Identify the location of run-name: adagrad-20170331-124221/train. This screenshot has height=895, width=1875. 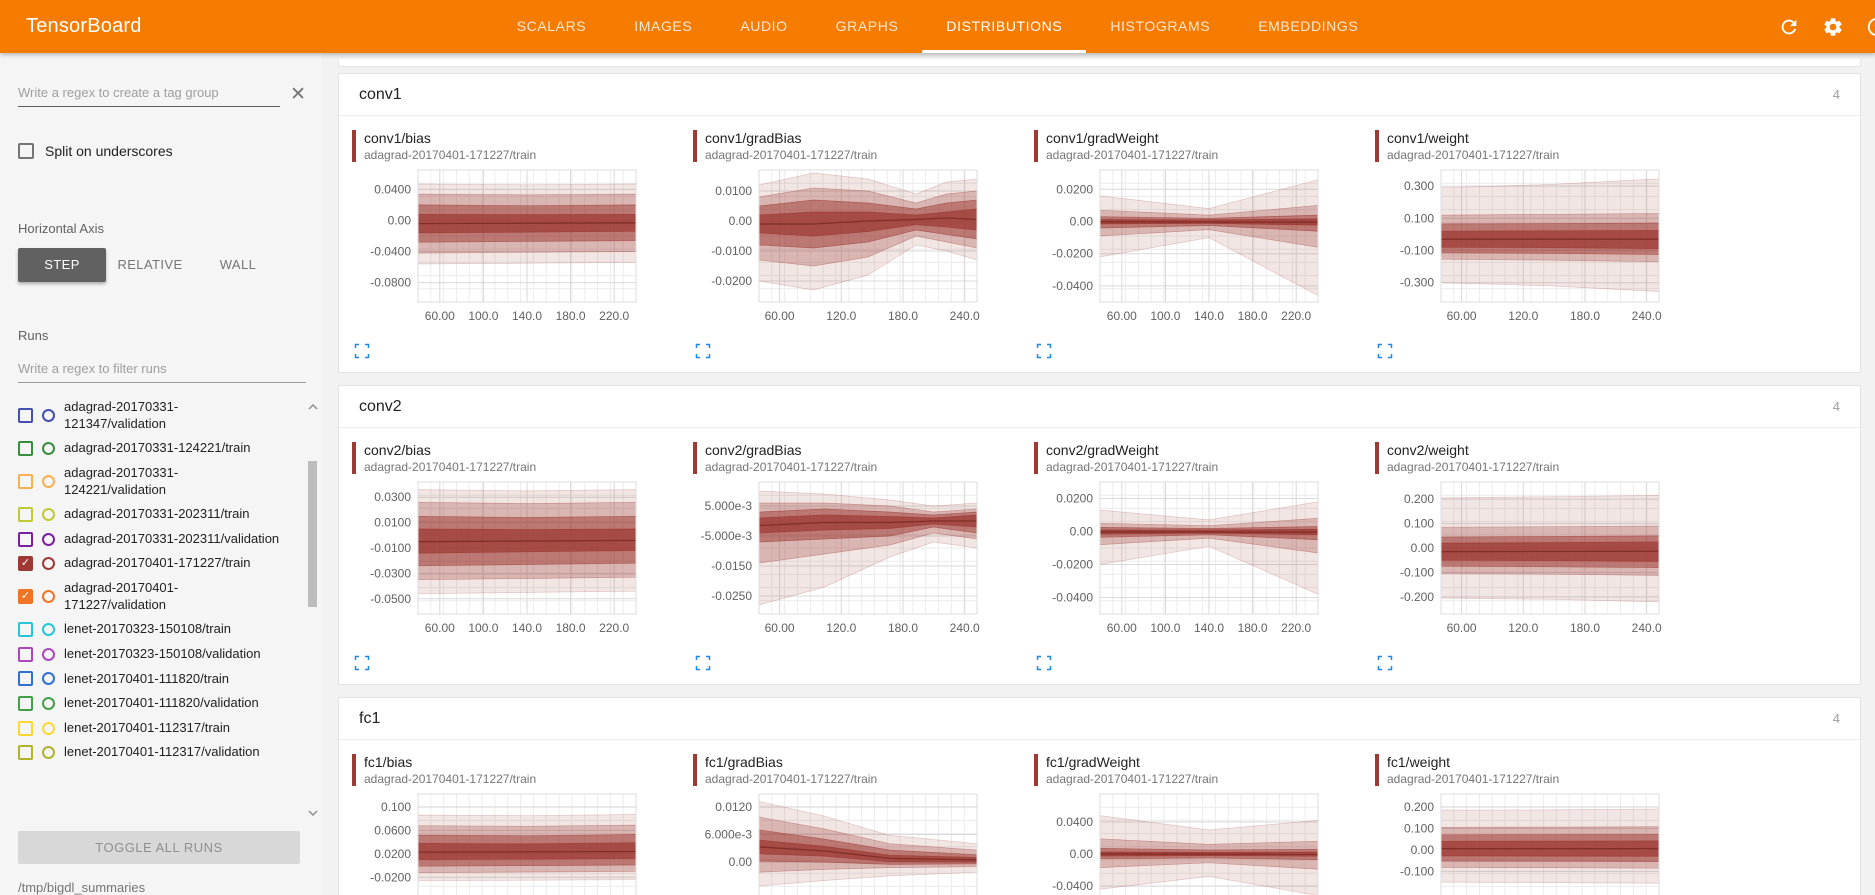
(157, 448).